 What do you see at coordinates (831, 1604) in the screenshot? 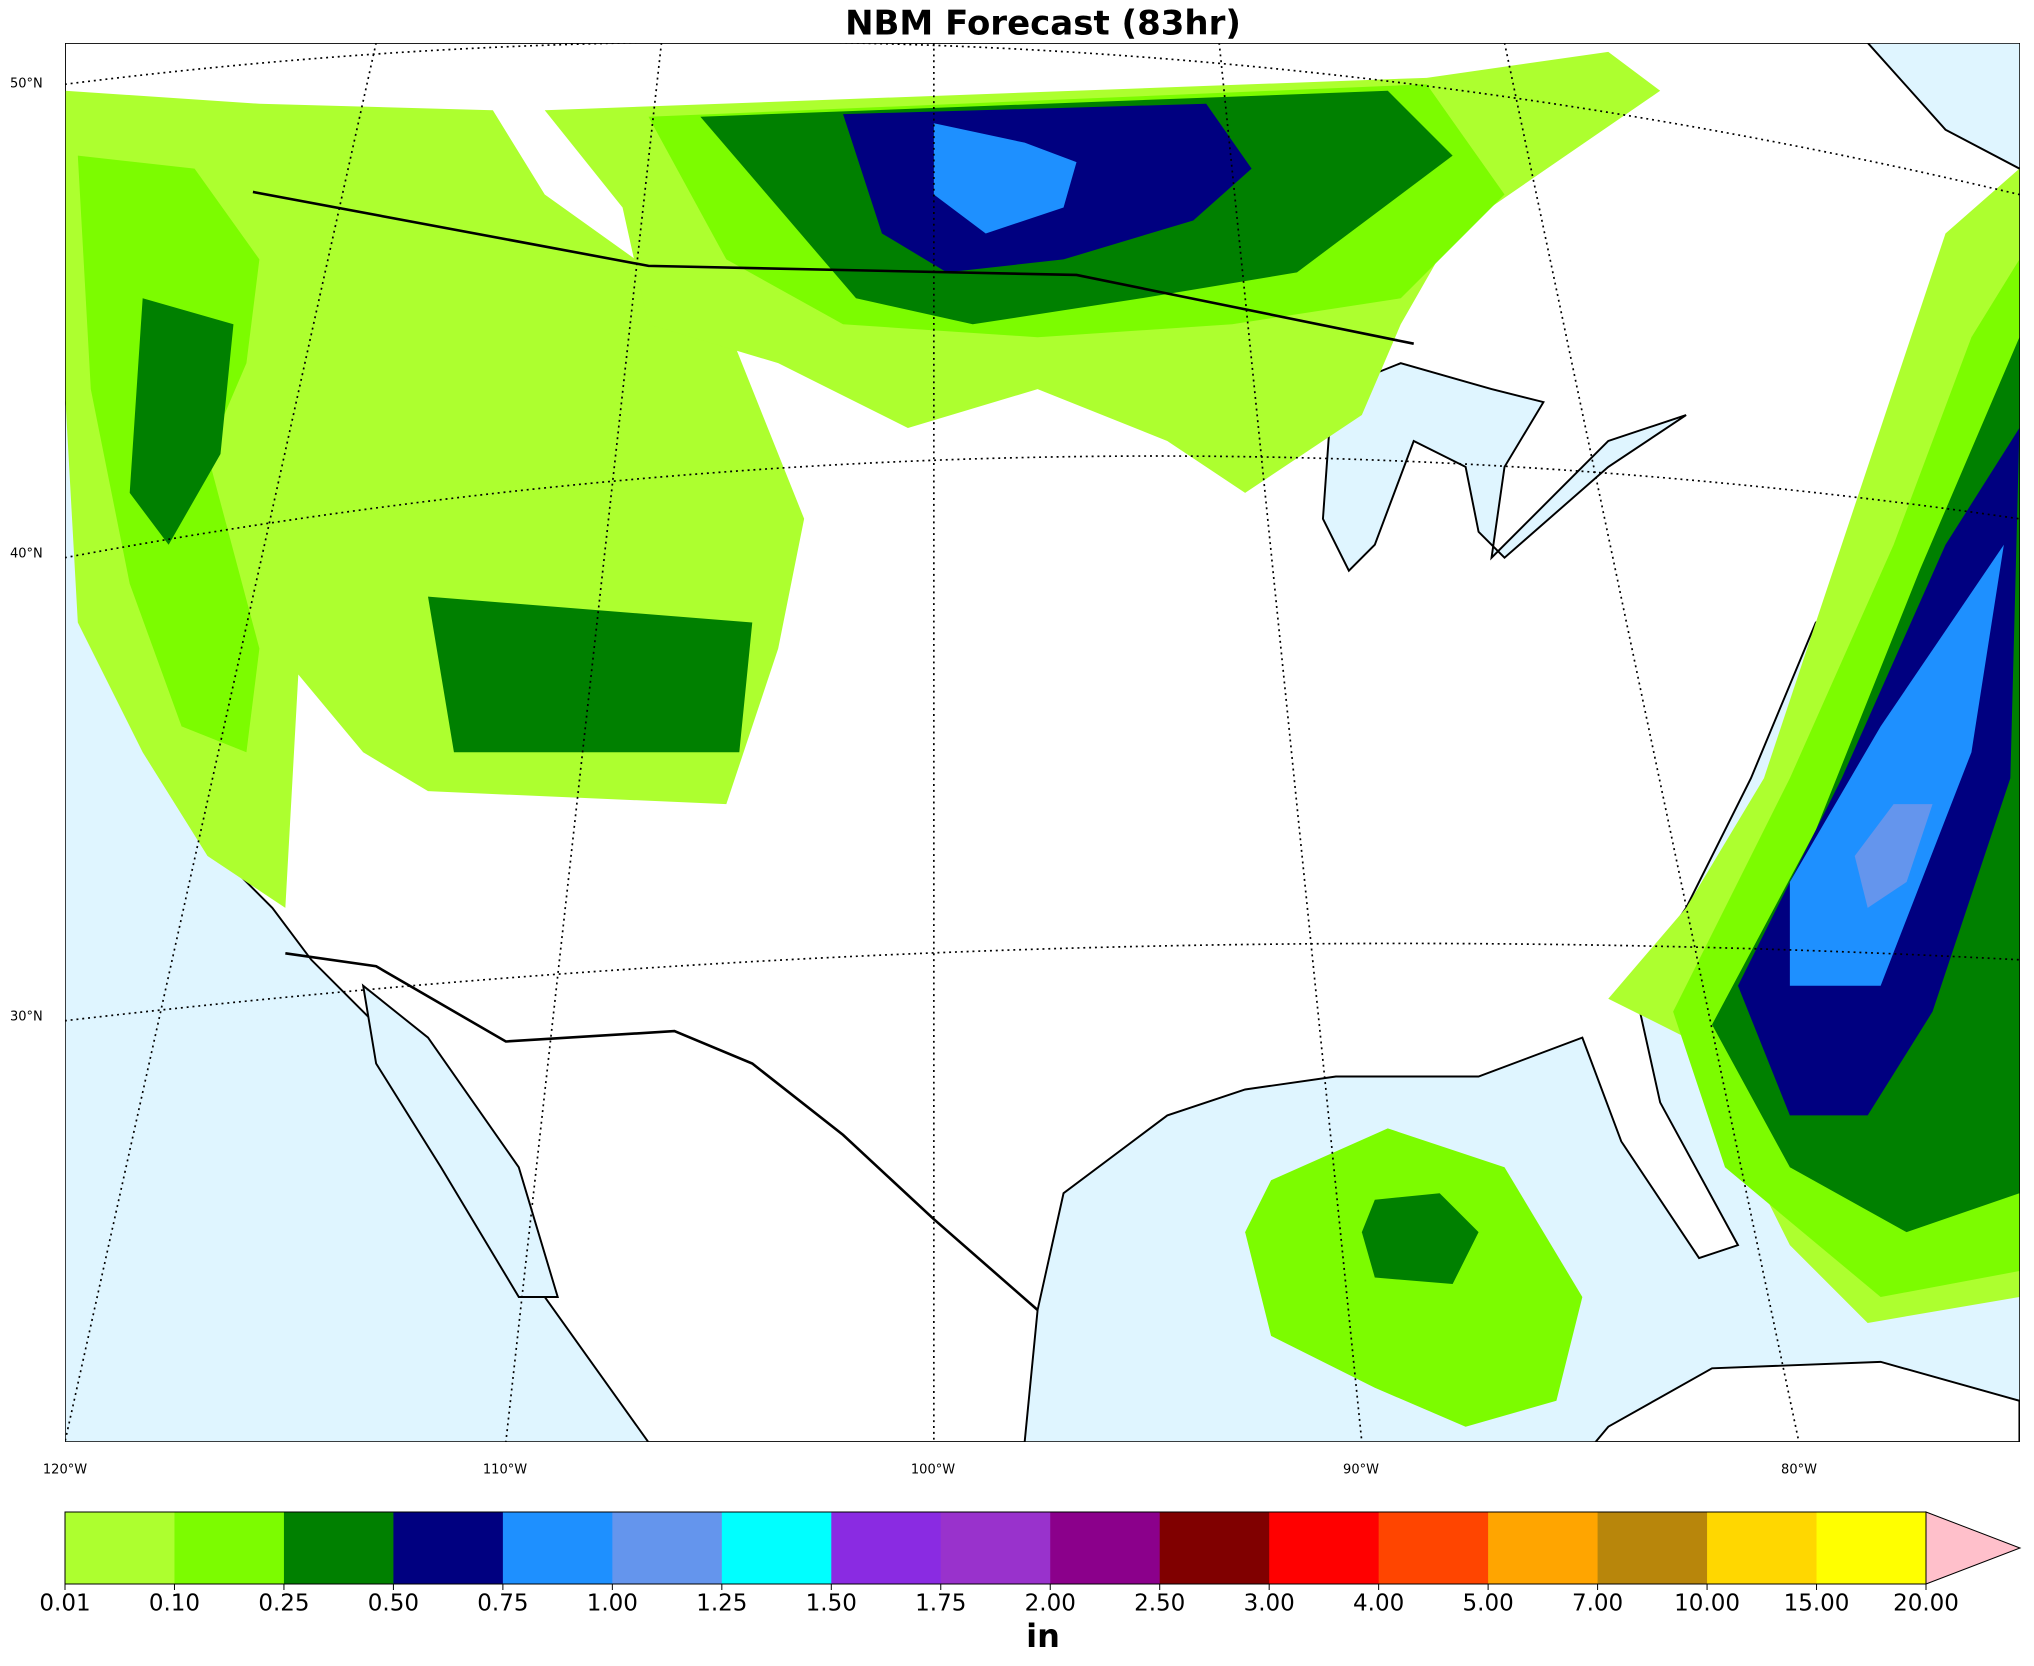
I see `colorbar-tick-label: 1.50` at bounding box center [831, 1604].